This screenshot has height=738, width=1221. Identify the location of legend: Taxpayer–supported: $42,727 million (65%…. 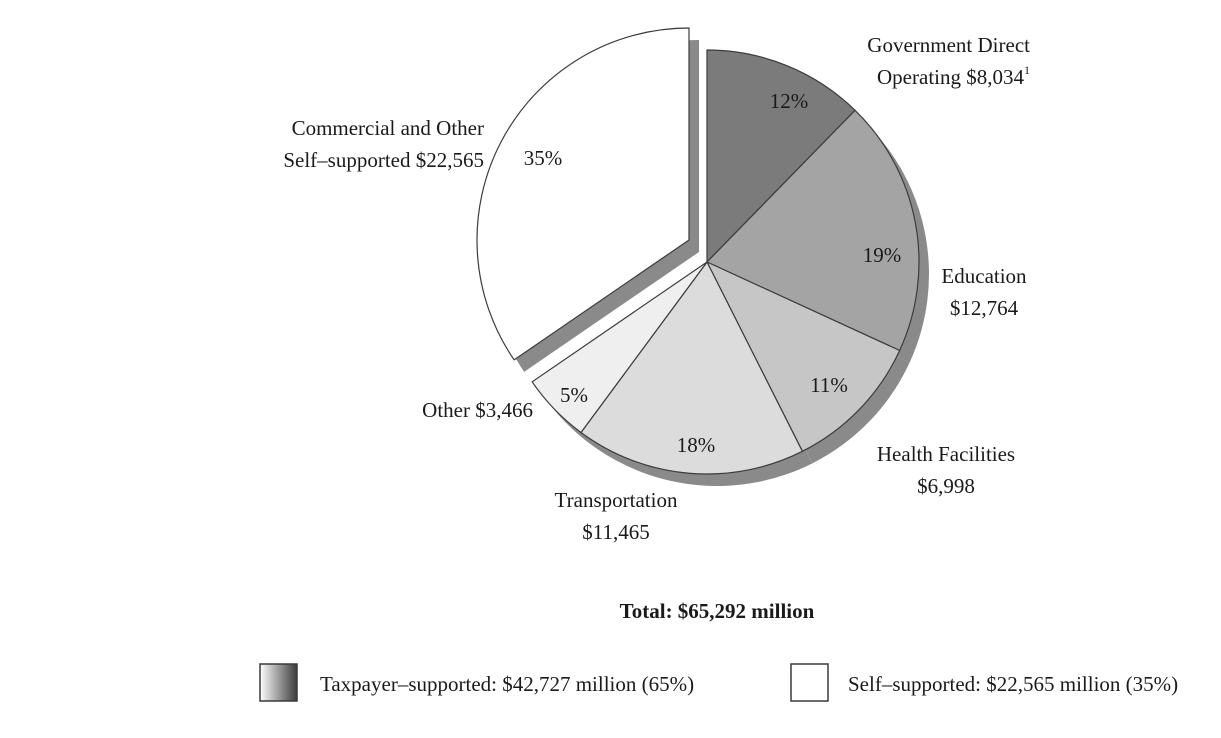
(718, 682).